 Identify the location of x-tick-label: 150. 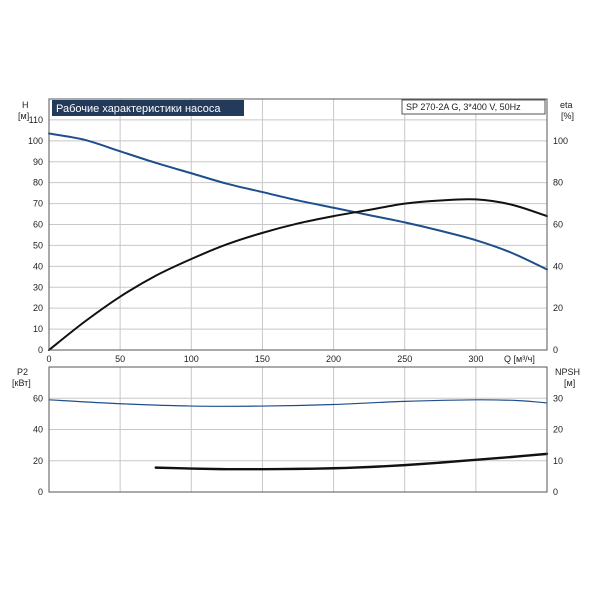
(262, 359).